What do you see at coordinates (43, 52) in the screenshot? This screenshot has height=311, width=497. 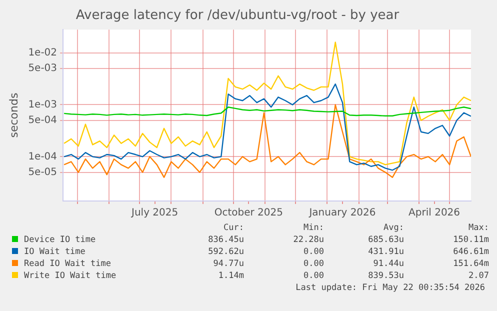 I see `y-tick-label: 1e-02` at bounding box center [43, 52].